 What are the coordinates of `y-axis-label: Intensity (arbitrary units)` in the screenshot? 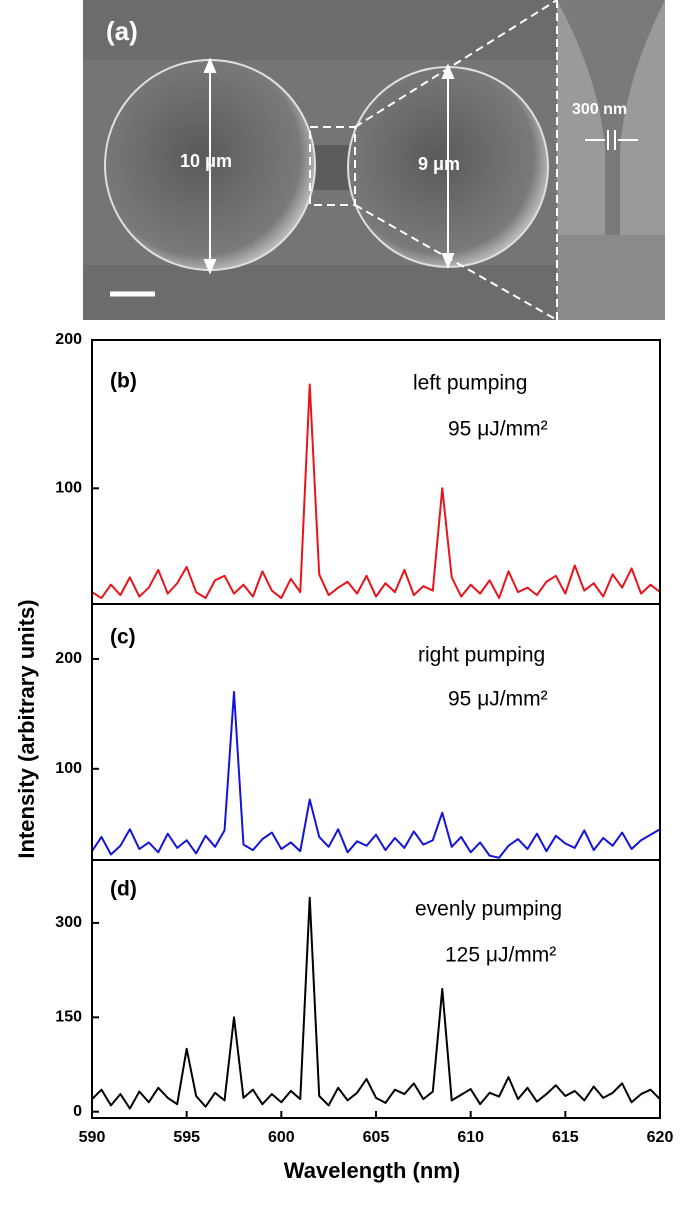 It's located at (26, 728).